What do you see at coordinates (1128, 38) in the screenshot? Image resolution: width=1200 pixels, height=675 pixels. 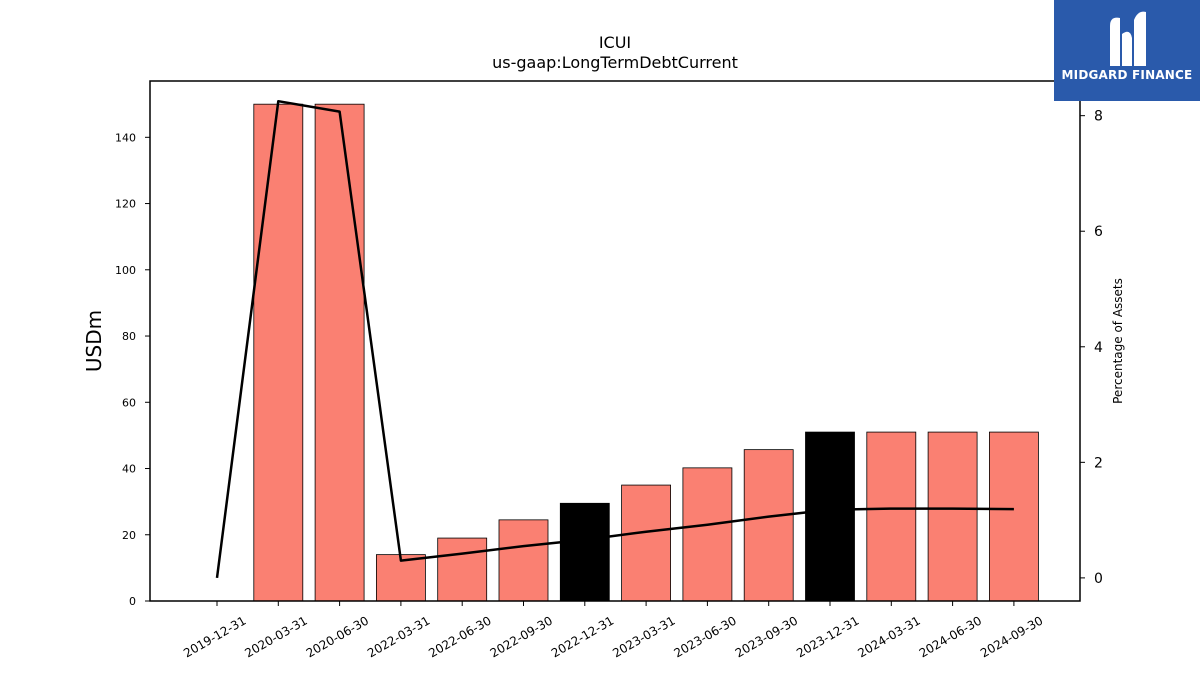 I see `midgard-finance-logo-icon` at bounding box center [1128, 38].